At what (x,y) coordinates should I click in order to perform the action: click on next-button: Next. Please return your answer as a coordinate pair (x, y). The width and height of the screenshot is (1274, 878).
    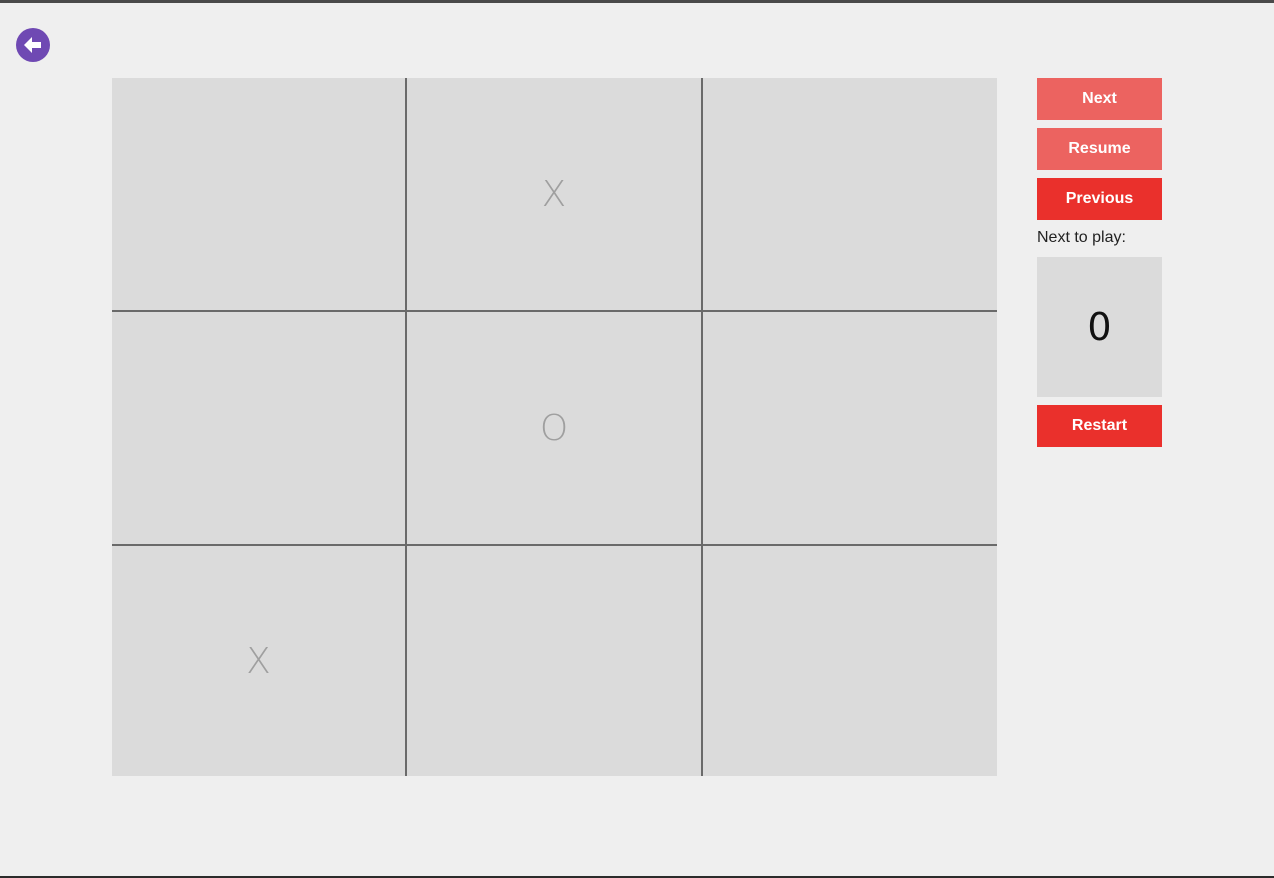
    Looking at the image, I should click on (1099, 99).